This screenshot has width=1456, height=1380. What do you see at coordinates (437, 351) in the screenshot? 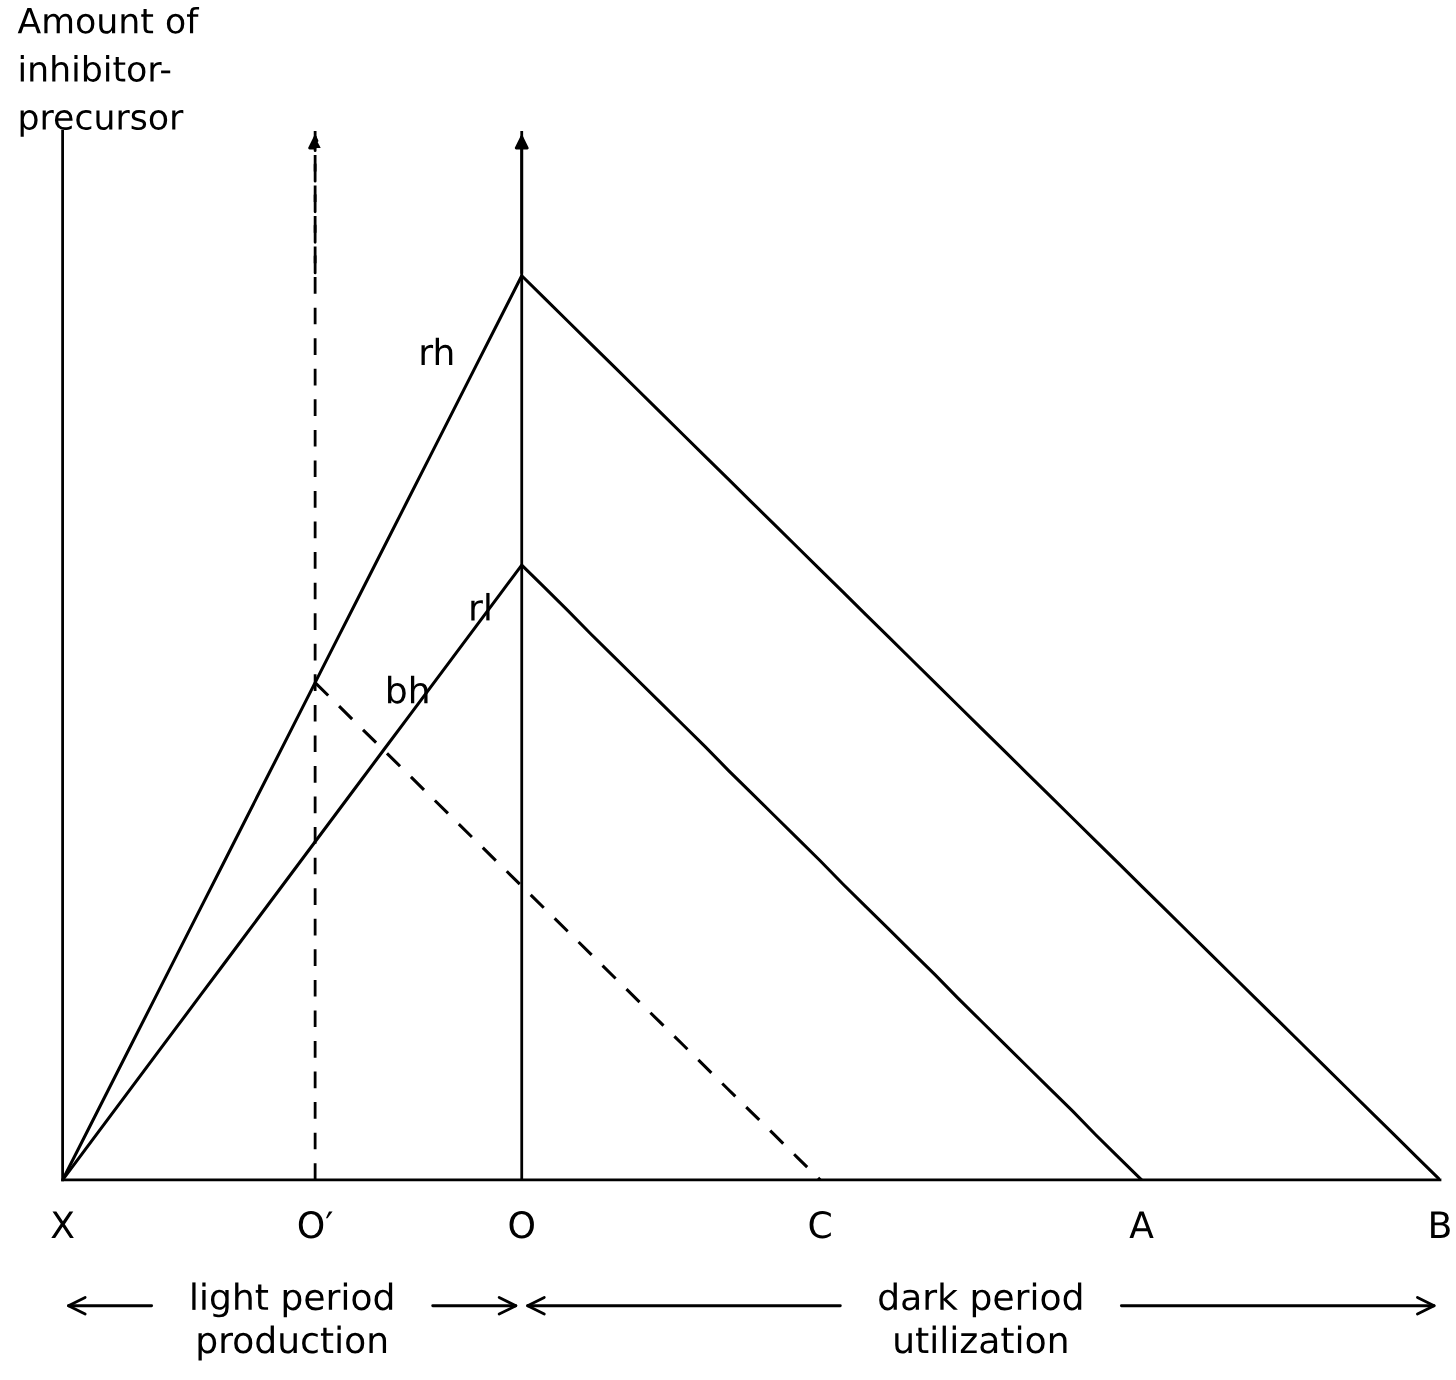
I see `annotation: rh` at bounding box center [437, 351].